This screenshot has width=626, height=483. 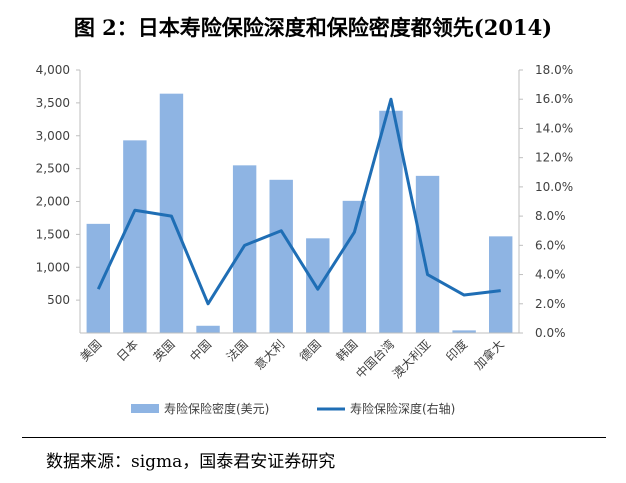 I want to click on left-tick-label: 500, so click(x=58, y=300).